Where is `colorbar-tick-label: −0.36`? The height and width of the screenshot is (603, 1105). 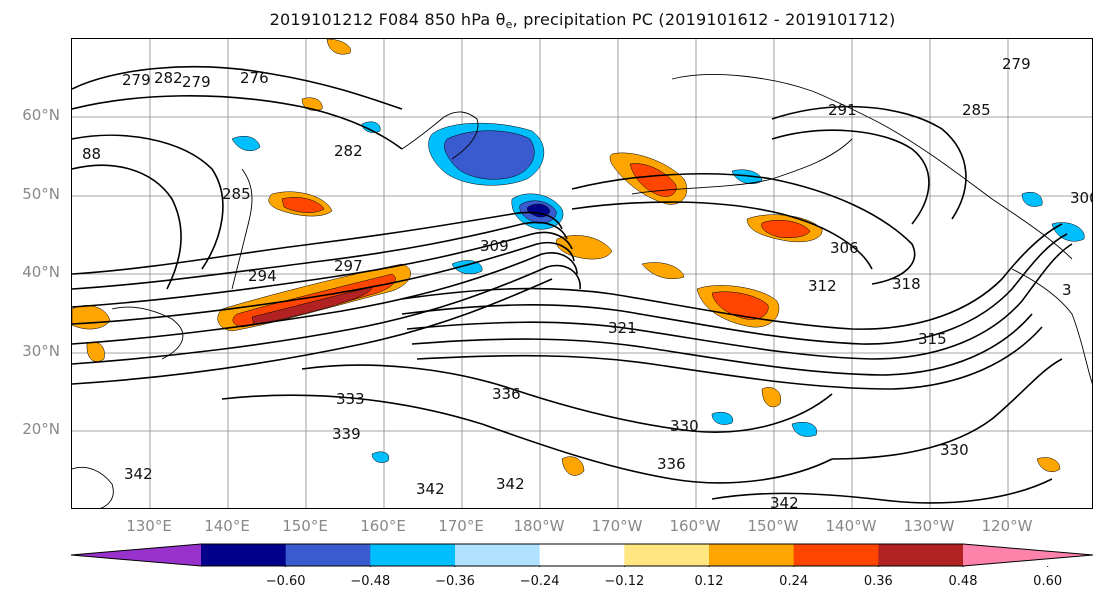 colorbar-tick-label: −0.36 is located at coordinates (455, 581).